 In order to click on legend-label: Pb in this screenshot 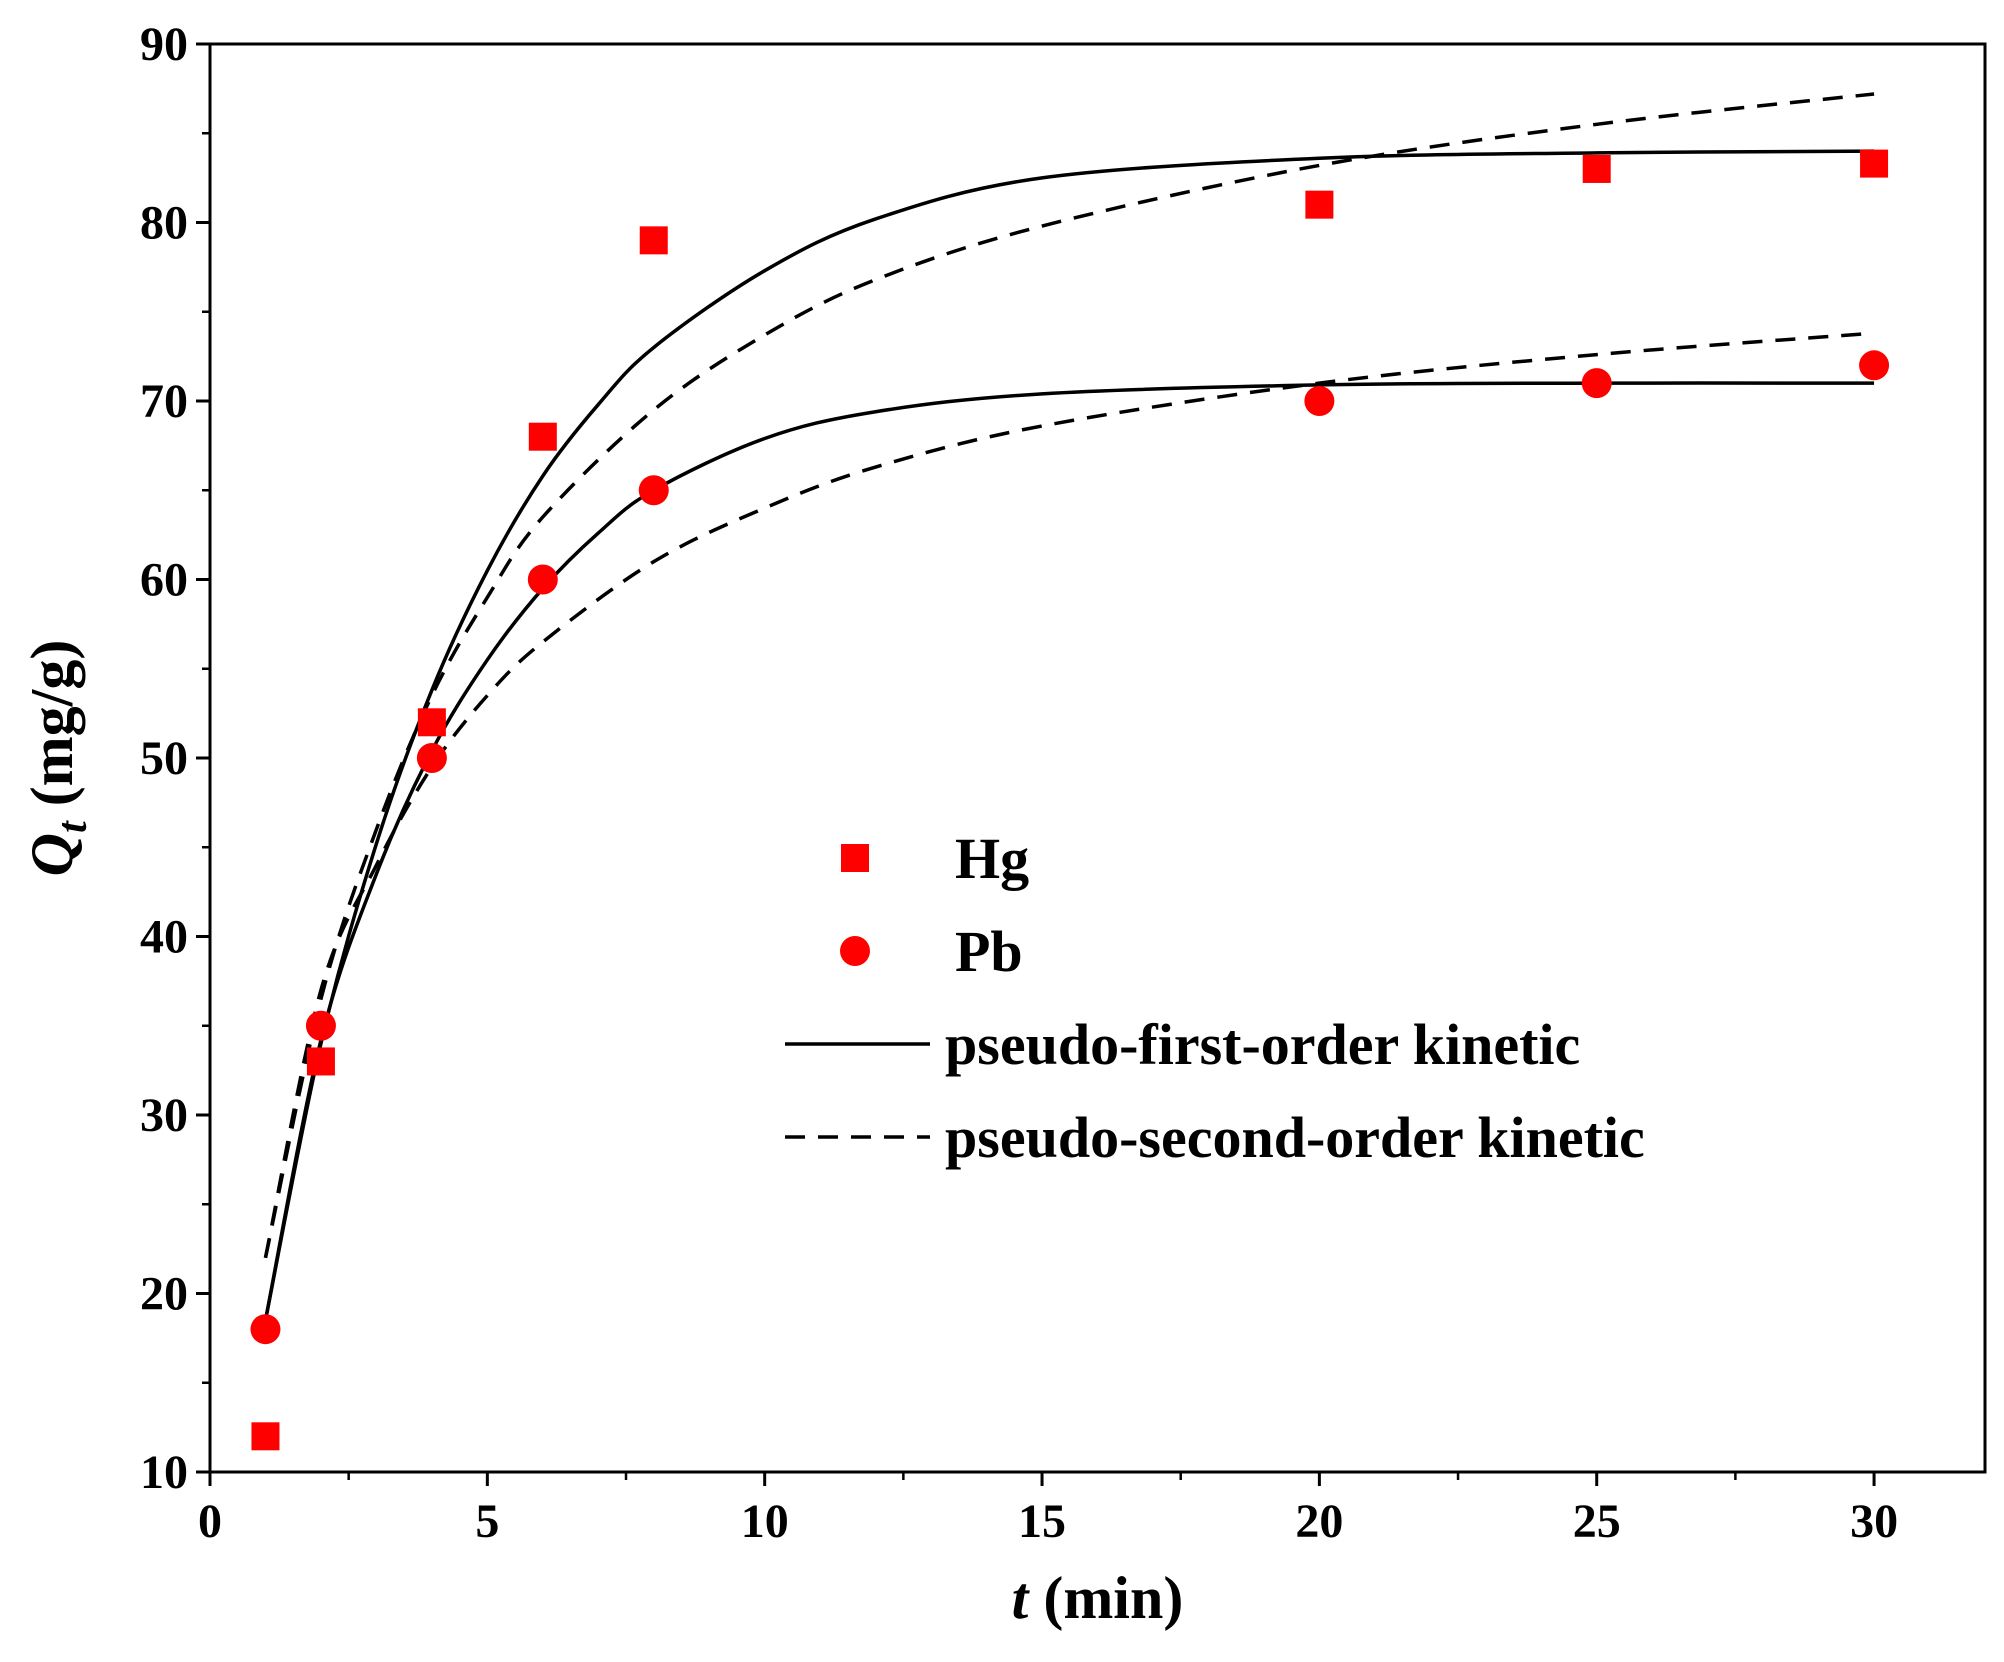, I will do `click(989, 951)`.